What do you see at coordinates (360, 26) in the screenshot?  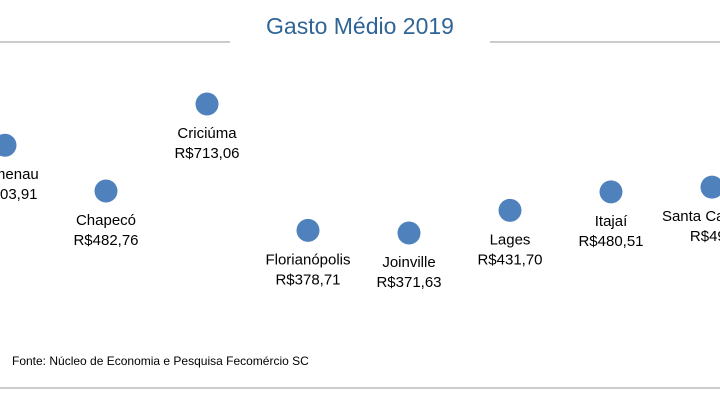 I see `chart-title: Gasto Médio 2019` at bounding box center [360, 26].